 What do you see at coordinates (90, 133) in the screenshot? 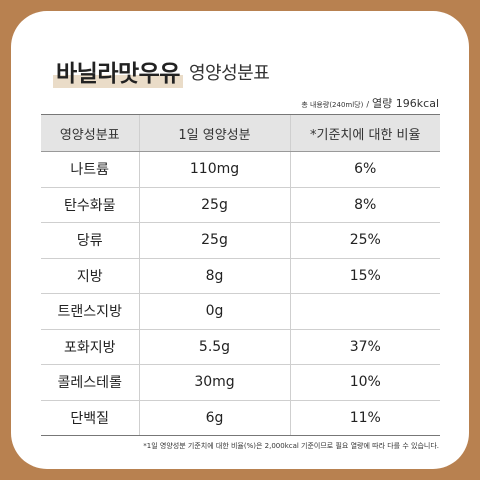
I see `header-nutrient: 영양성분표` at bounding box center [90, 133].